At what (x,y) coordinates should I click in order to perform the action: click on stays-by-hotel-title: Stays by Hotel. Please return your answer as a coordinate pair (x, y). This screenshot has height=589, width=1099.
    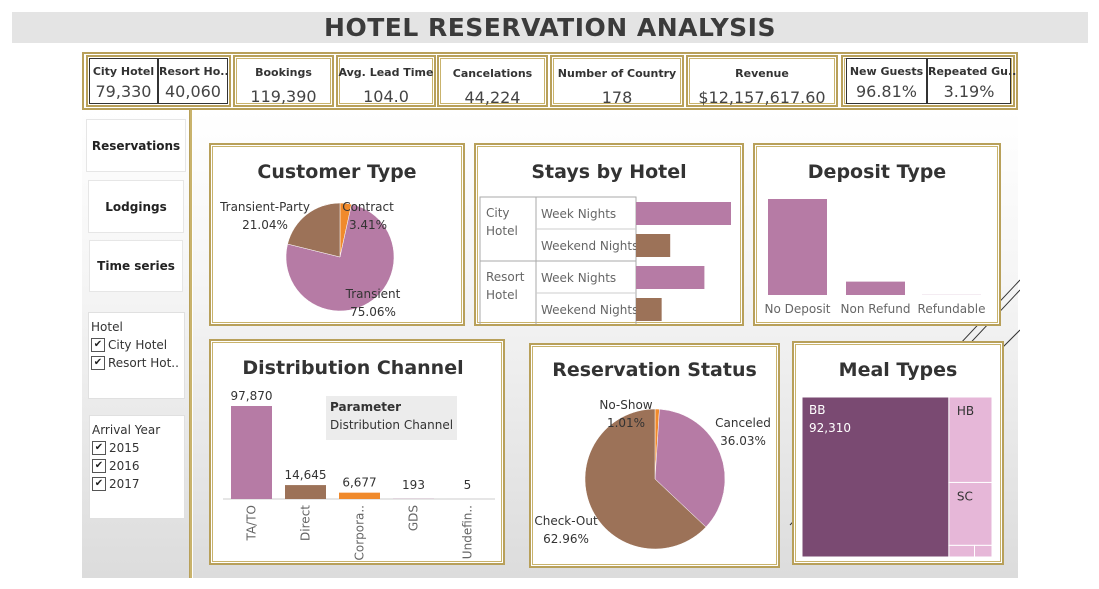
    Looking at the image, I should click on (609, 172).